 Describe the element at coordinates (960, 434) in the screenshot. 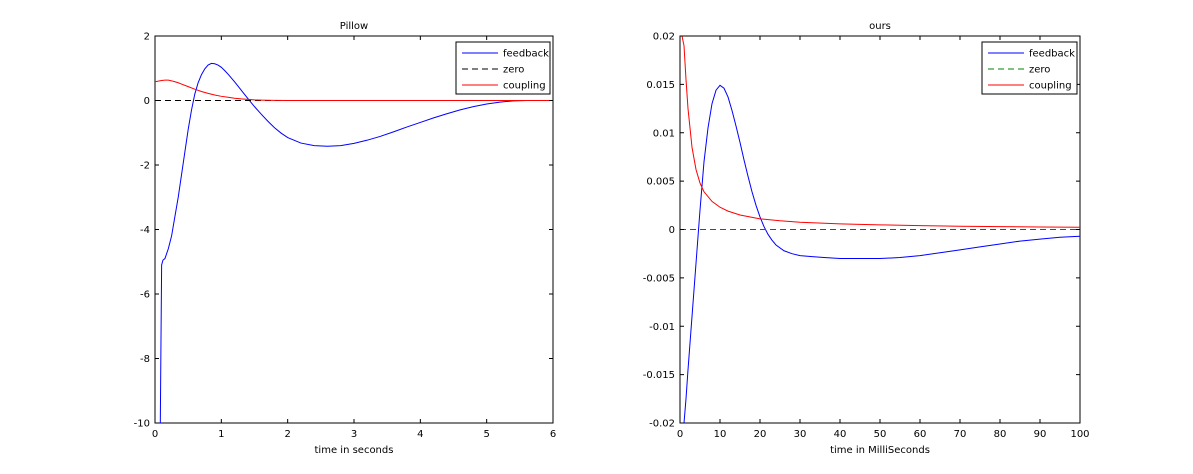

I see `x-tick-label: 70` at that location.